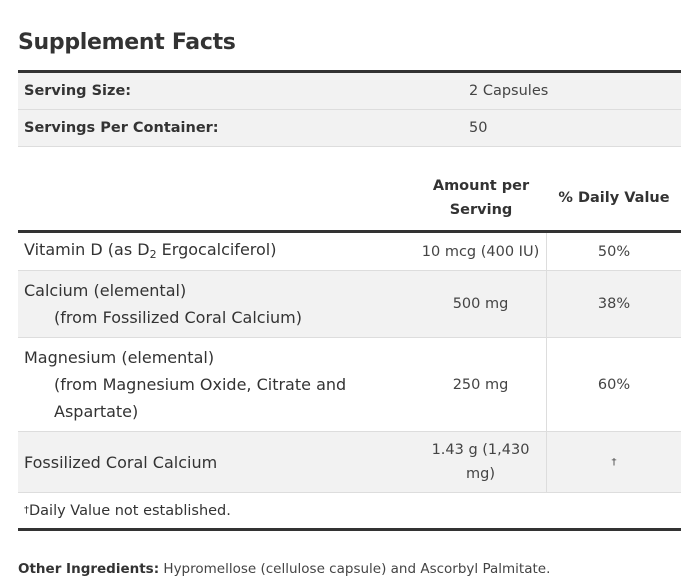 The height and width of the screenshot is (586, 695). Describe the element at coordinates (89, 569) in the screenshot. I see `other-ingredients-label: Other Ingredients:` at that location.